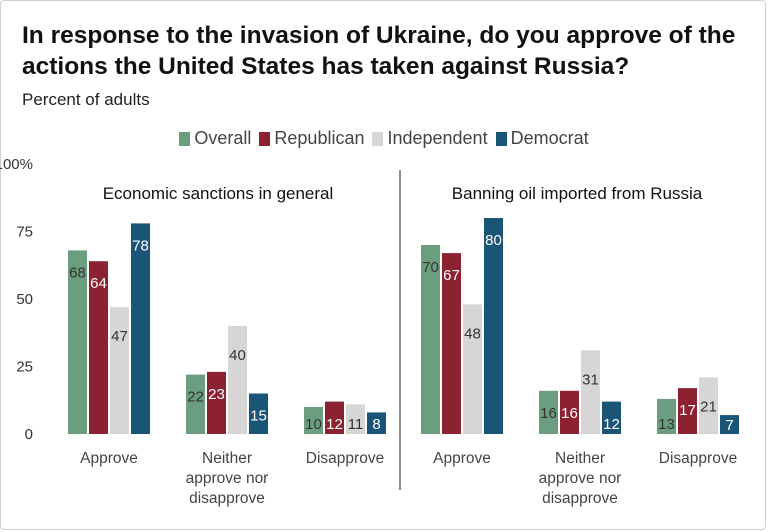 The image size is (768, 532). Describe the element at coordinates (16, 164) in the screenshot. I see `y-tick-label: 100%` at that location.